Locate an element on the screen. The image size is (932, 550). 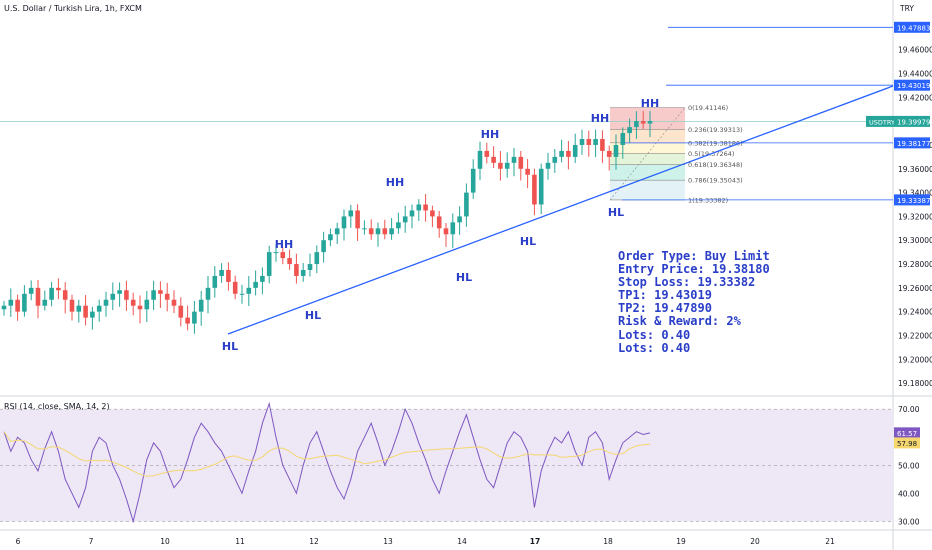
chart-title: U.S. Dollar / Turkish Lira, 1h, FXCM is located at coordinates (73, 8).